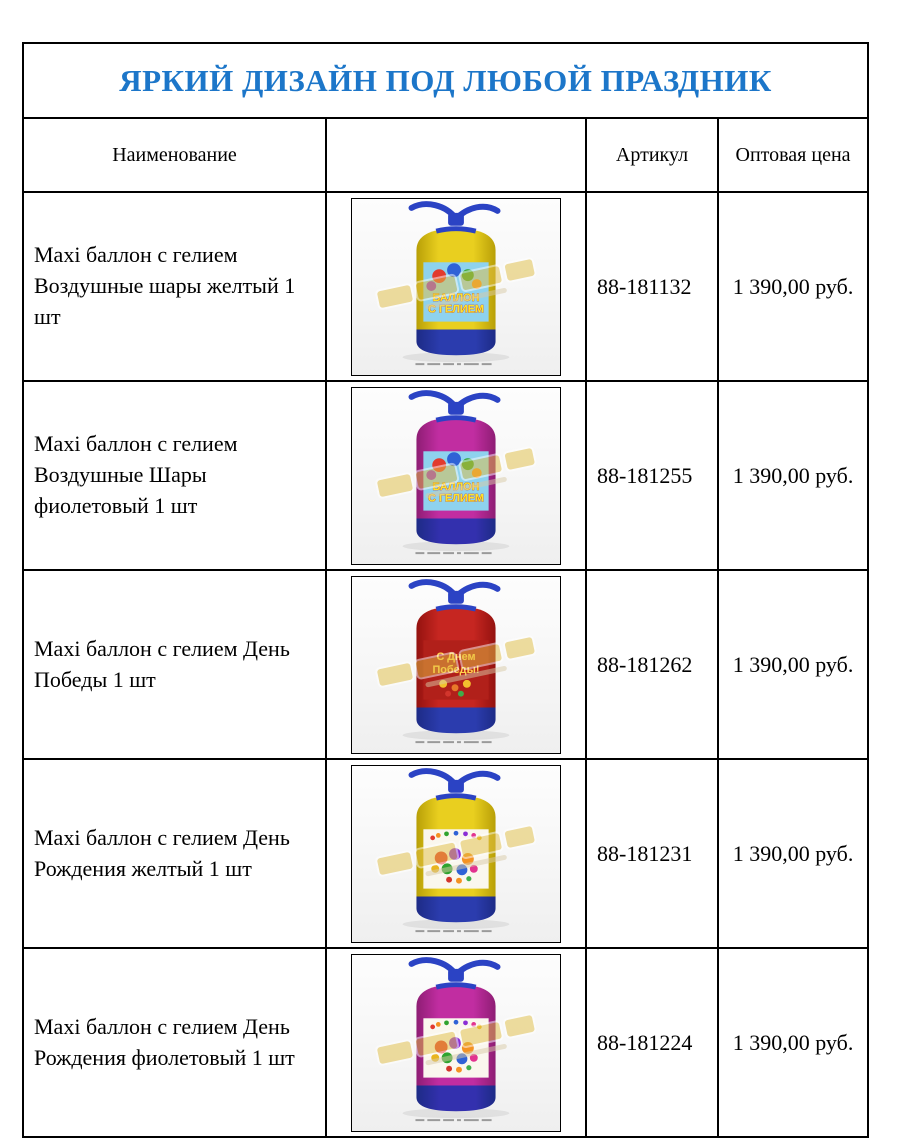 Image resolution: width=909 pixels, height=1140 pixels. Describe the element at coordinates (174, 664) in the screenshot. I see `product-name: Maxi баллон с гелием День Победы 1 шт` at that location.